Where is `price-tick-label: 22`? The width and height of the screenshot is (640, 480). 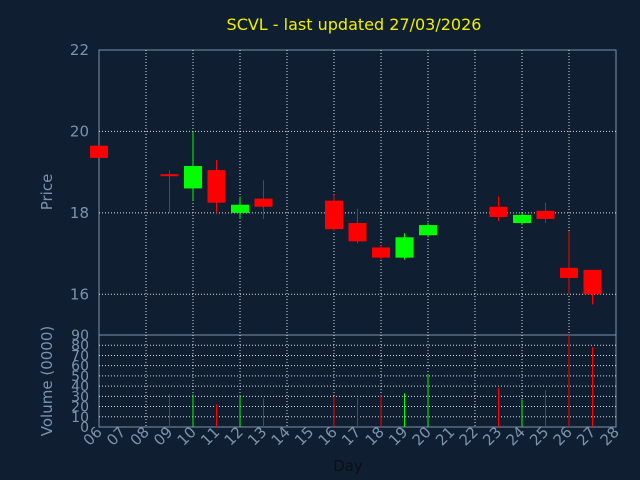
price-tick-label: 22 is located at coordinates (79, 50).